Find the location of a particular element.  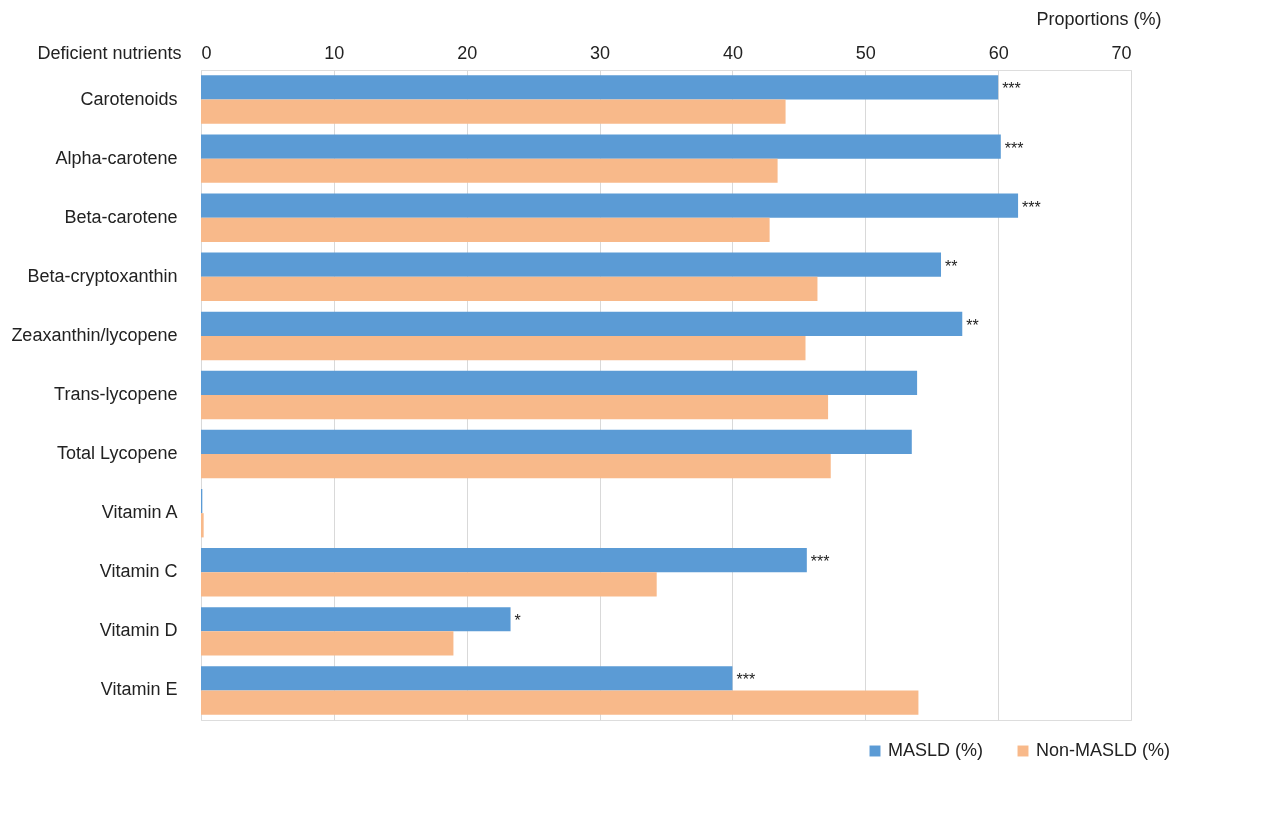

legend-label: MASLD (%) is located at coordinates (936, 750).